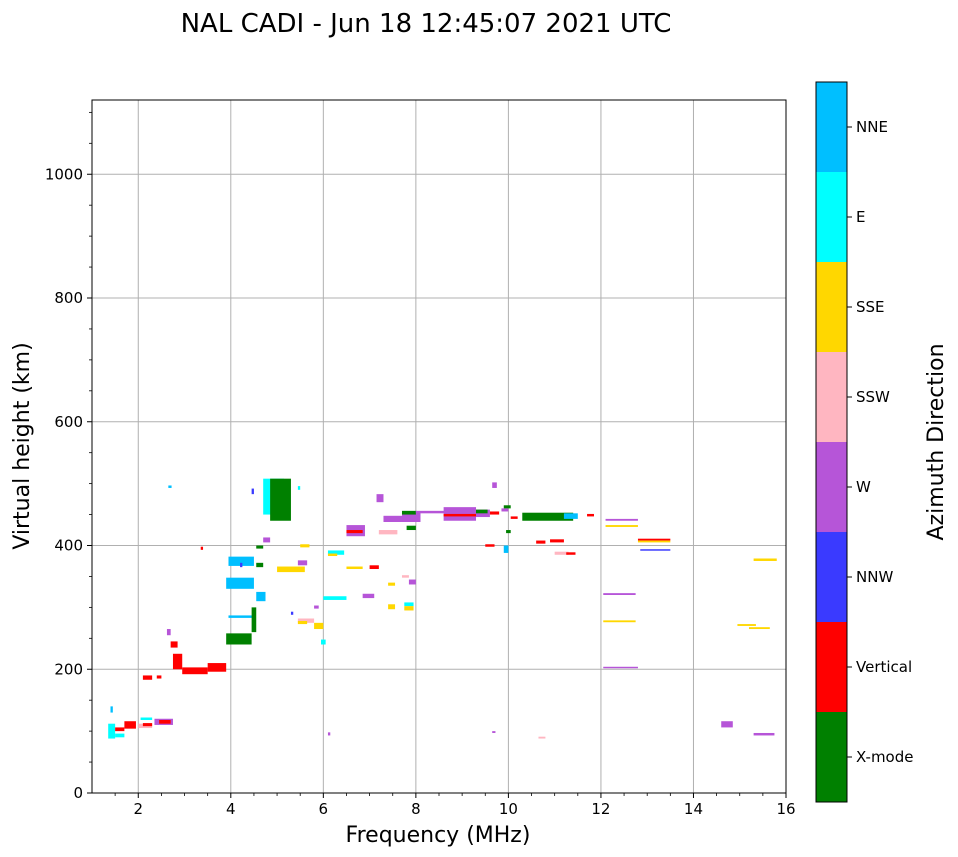 The width and height of the screenshot is (958, 857). What do you see at coordinates (508, 809) in the screenshot?
I see `x-tick-label: 10` at bounding box center [508, 809].